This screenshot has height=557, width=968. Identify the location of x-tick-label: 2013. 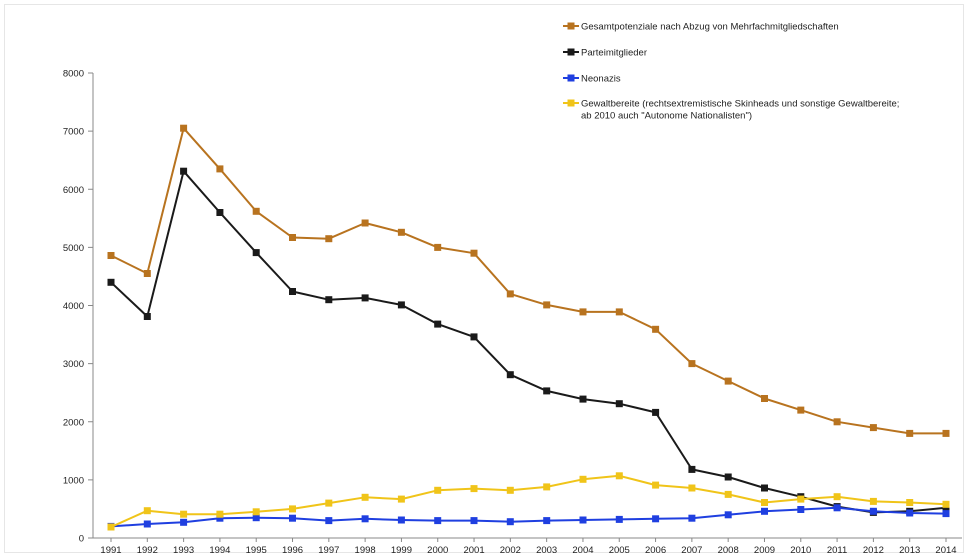
(909, 550).